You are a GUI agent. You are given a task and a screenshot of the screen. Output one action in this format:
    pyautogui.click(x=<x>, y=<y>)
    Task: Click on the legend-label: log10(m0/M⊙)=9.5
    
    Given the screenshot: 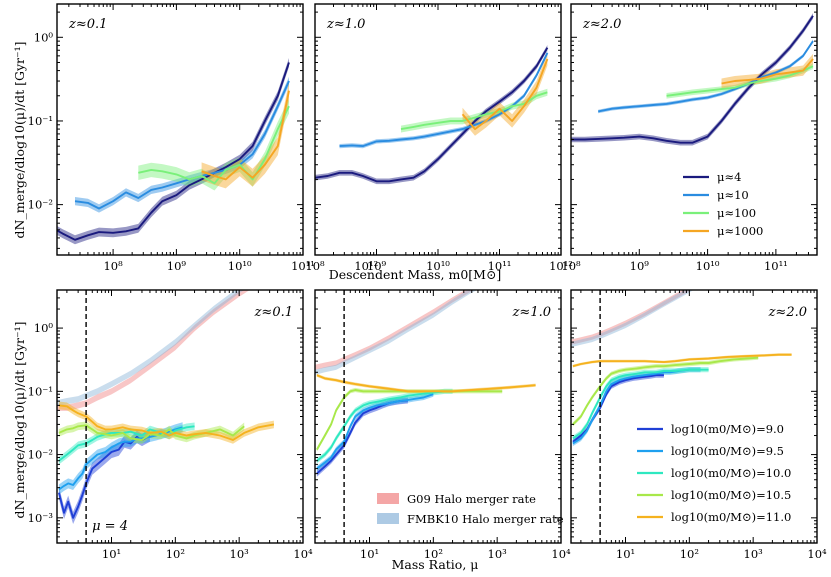 What is the action you would take?
    pyautogui.click(x=727, y=451)
    